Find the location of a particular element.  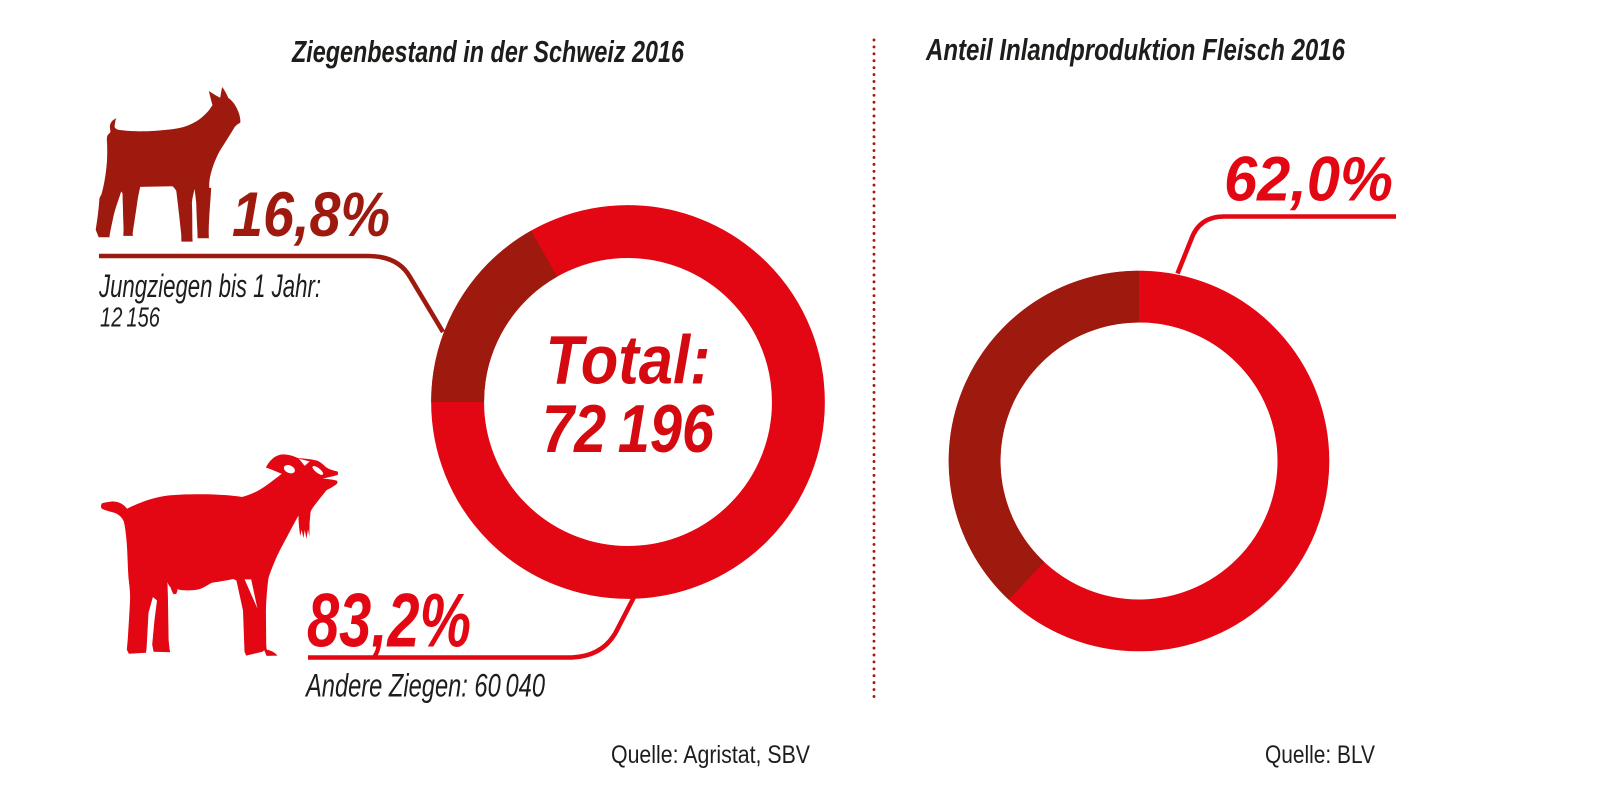

svg-text: Total: is located at coordinates (628, 360).